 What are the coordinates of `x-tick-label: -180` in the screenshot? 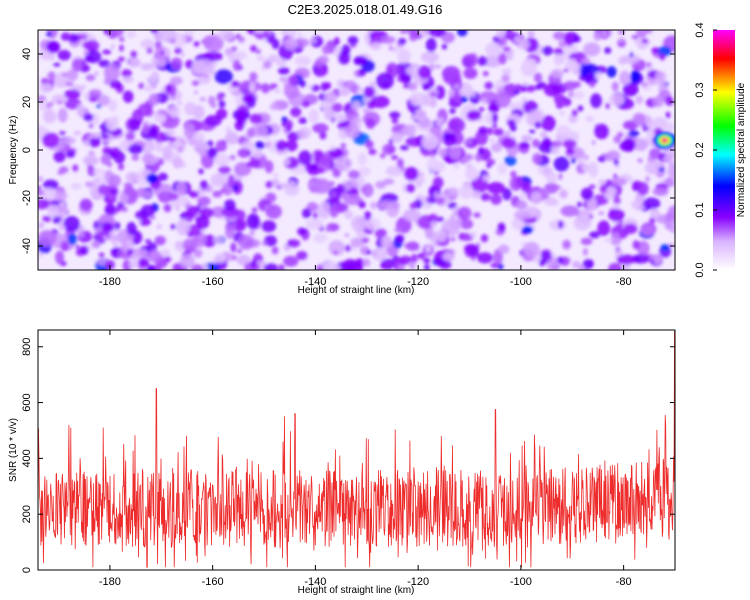 It's located at (110, 582).